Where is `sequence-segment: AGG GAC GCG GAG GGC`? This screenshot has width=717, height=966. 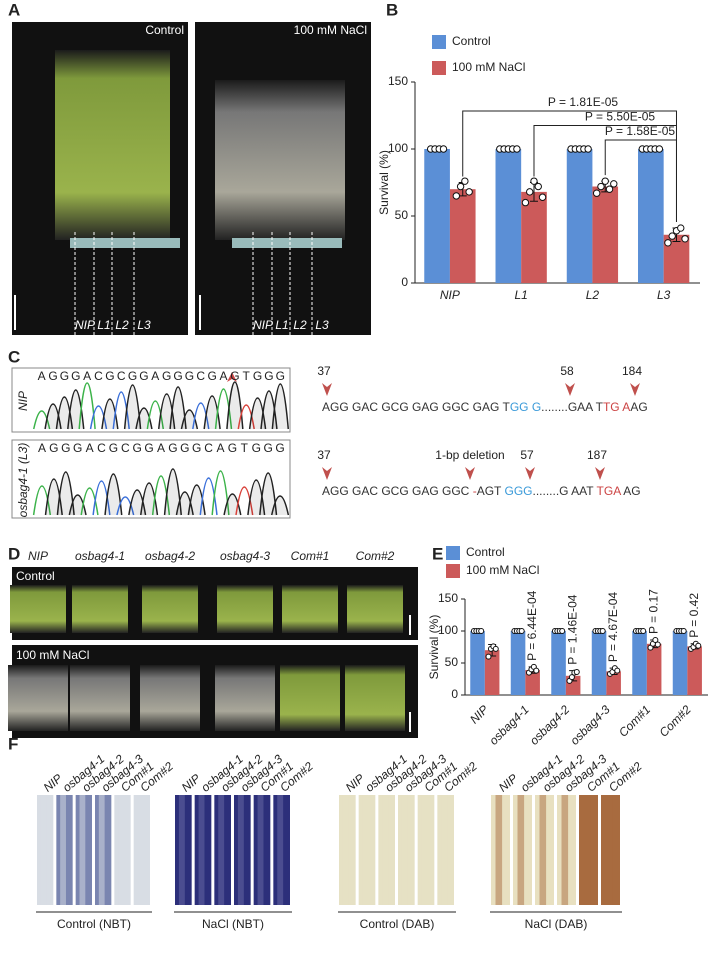 sequence-segment: AGG GAC GCG GAG GGC is located at coordinates (397, 491).